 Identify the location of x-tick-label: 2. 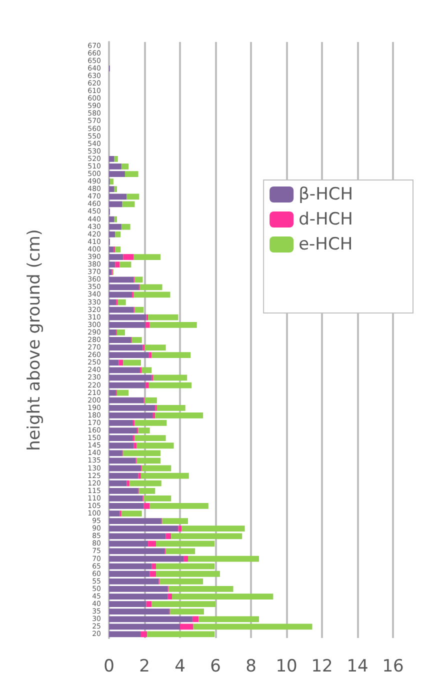
(144, 666).